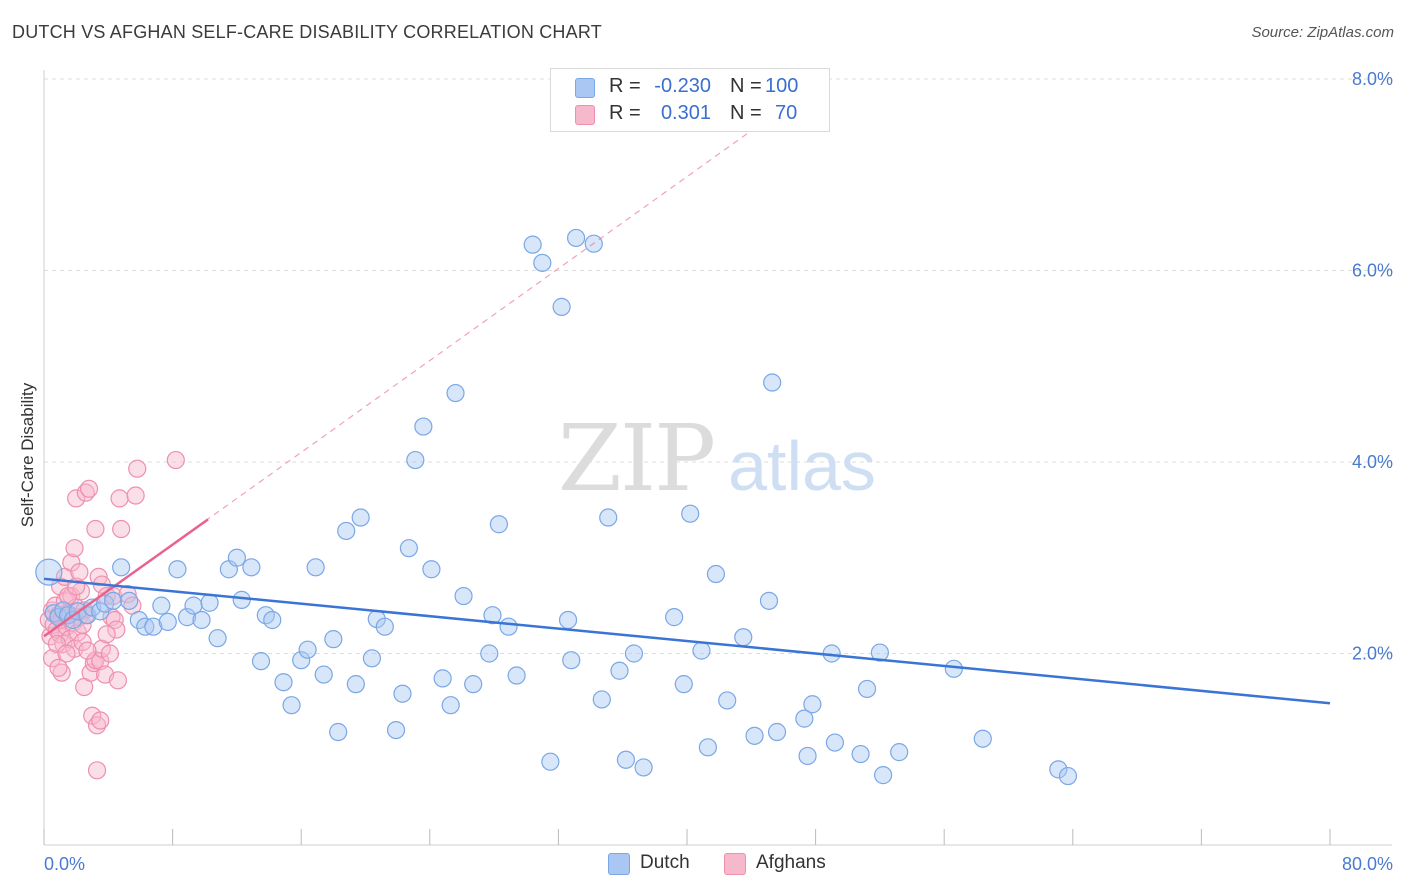  Describe the element at coordinates (665, 862) in the screenshot. I see `legend-label-dutch: Dutch` at that location.